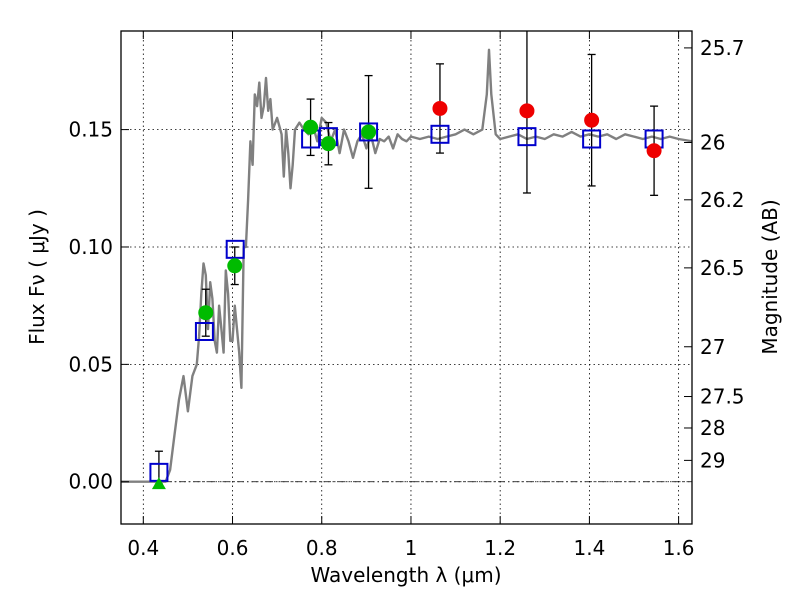 The width and height of the screenshot is (800, 600). I want to click on x-tick-label: 1.2, so click(500, 548).